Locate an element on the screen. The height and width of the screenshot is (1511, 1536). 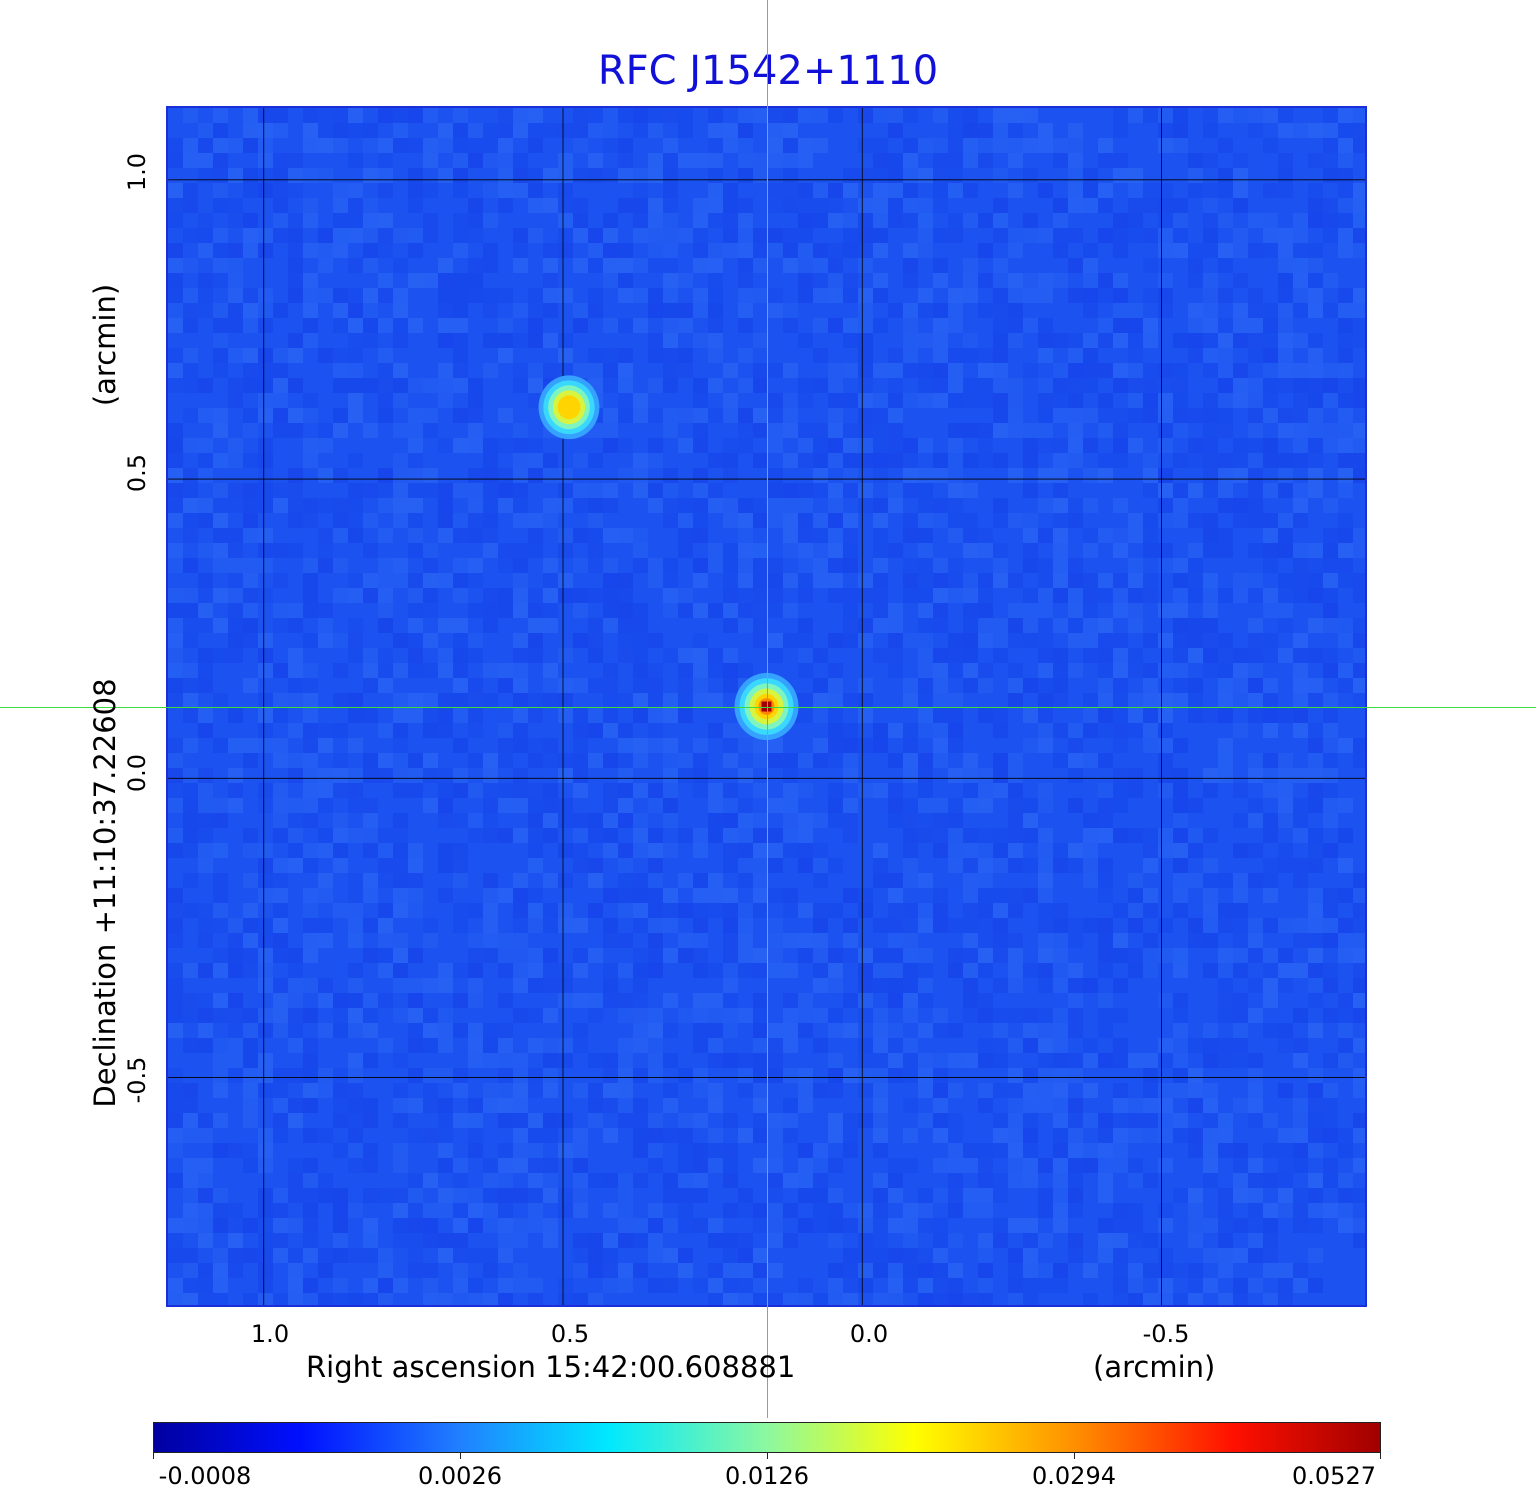
y-tick-label: -0.5 is located at coordinates (137, 1080).